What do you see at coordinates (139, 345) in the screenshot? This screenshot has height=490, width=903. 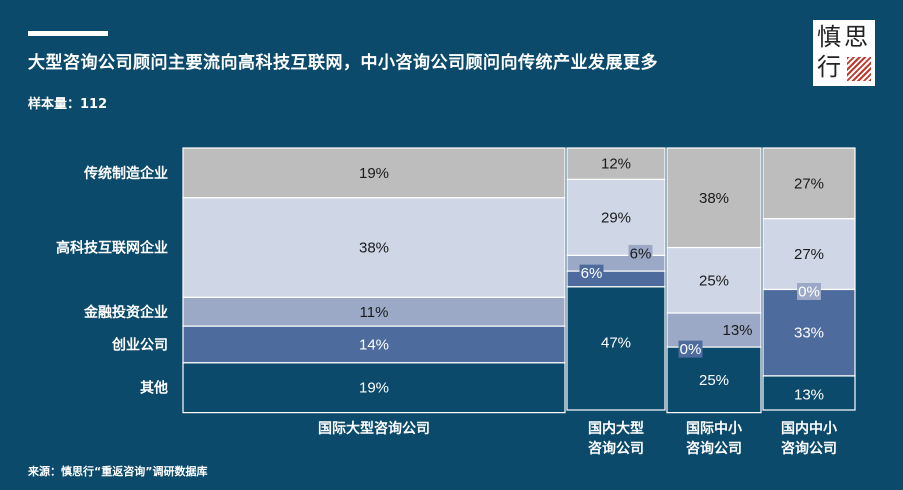 I see `row-label: 创业公司` at bounding box center [139, 345].